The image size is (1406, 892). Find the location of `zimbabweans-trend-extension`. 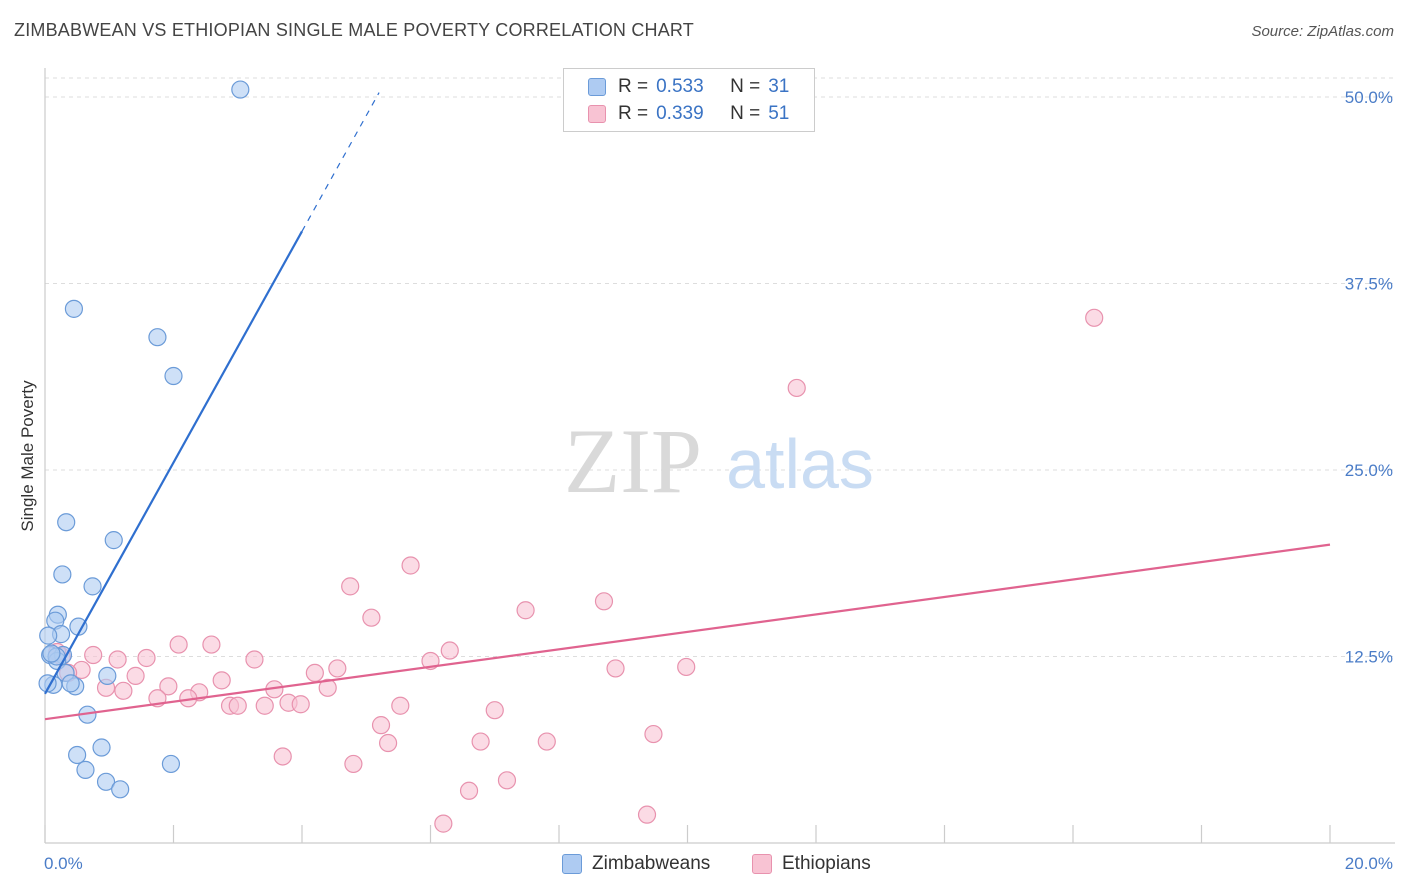

zimbabweans-trend-extension is located at coordinates (340, 162).